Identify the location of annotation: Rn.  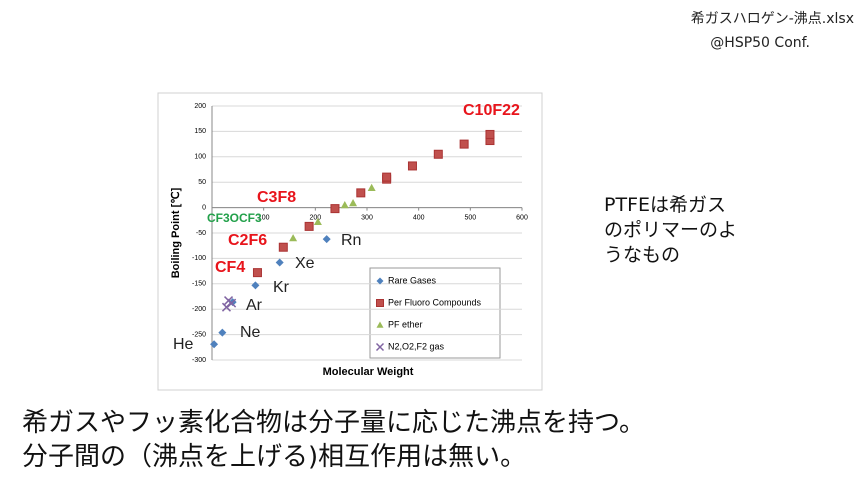
(351, 240).